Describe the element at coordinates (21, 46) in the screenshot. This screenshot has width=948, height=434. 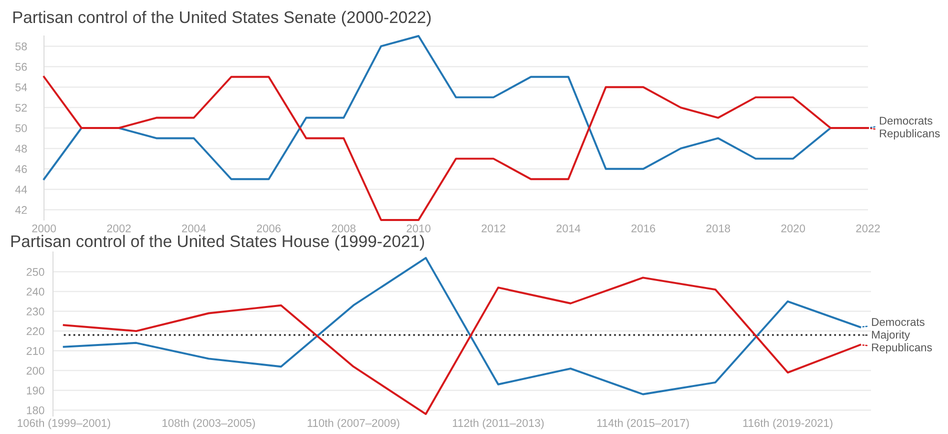
I see `y-tick-label: 58` at that location.